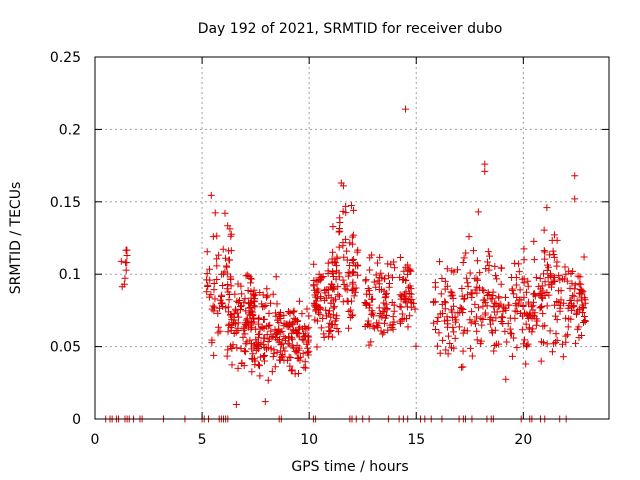 This screenshot has height=480, width=640. I want to click on x-tick-label: 0, so click(95, 440).